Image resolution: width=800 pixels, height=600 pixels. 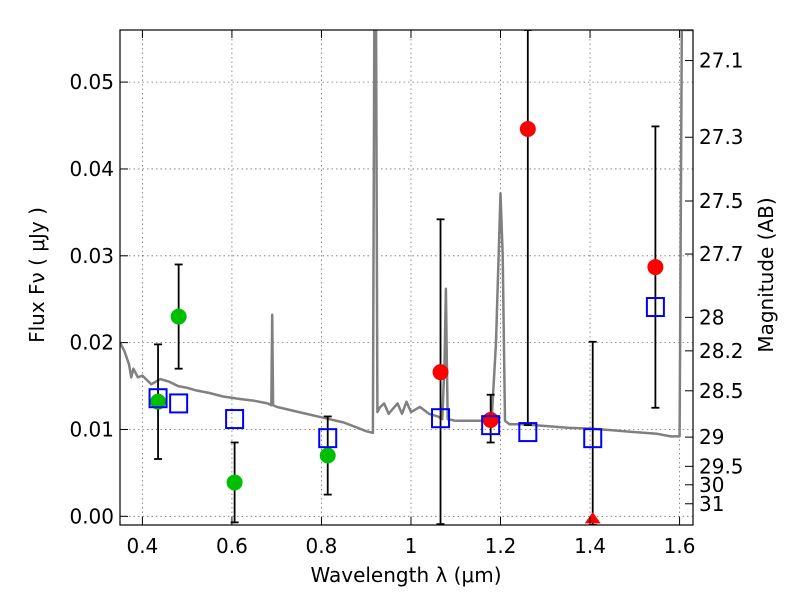 What do you see at coordinates (91, 343) in the screenshot?
I see `y-tick-label: 0.02` at bounding box center [91, 343].